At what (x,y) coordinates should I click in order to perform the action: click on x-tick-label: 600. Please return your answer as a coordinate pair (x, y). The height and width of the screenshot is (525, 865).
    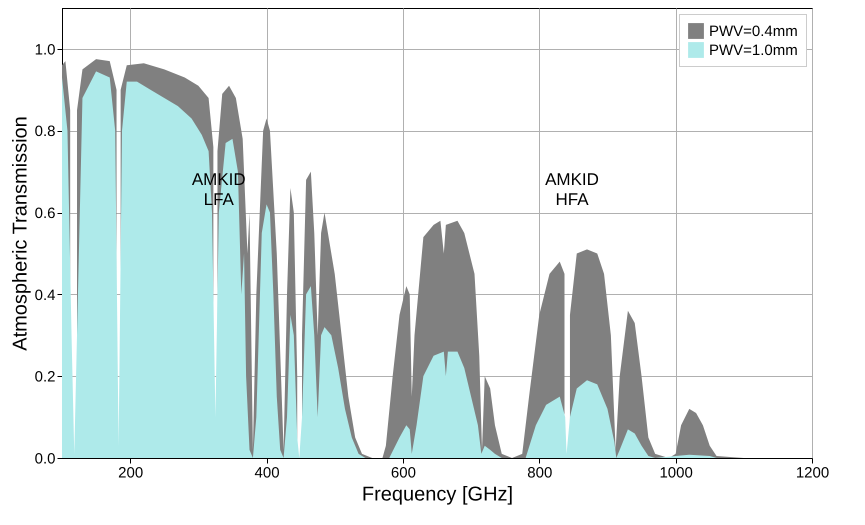
    Looking at the image, I should click on (403, 473).